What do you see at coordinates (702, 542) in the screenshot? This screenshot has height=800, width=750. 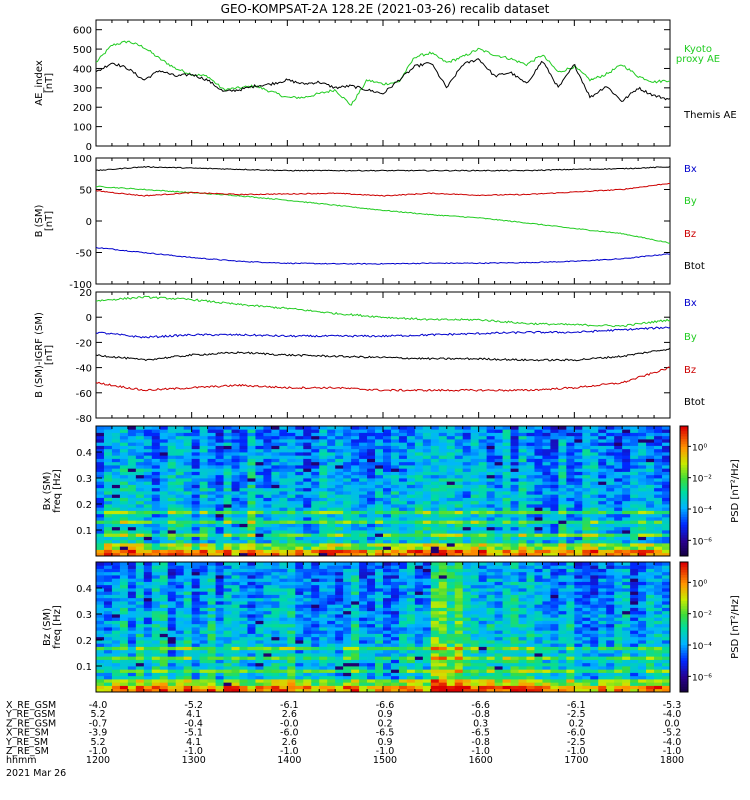 I see `spectrogram-1-colorbar-tick-label: 10⁻⁶` at bounding box center [702, 542].